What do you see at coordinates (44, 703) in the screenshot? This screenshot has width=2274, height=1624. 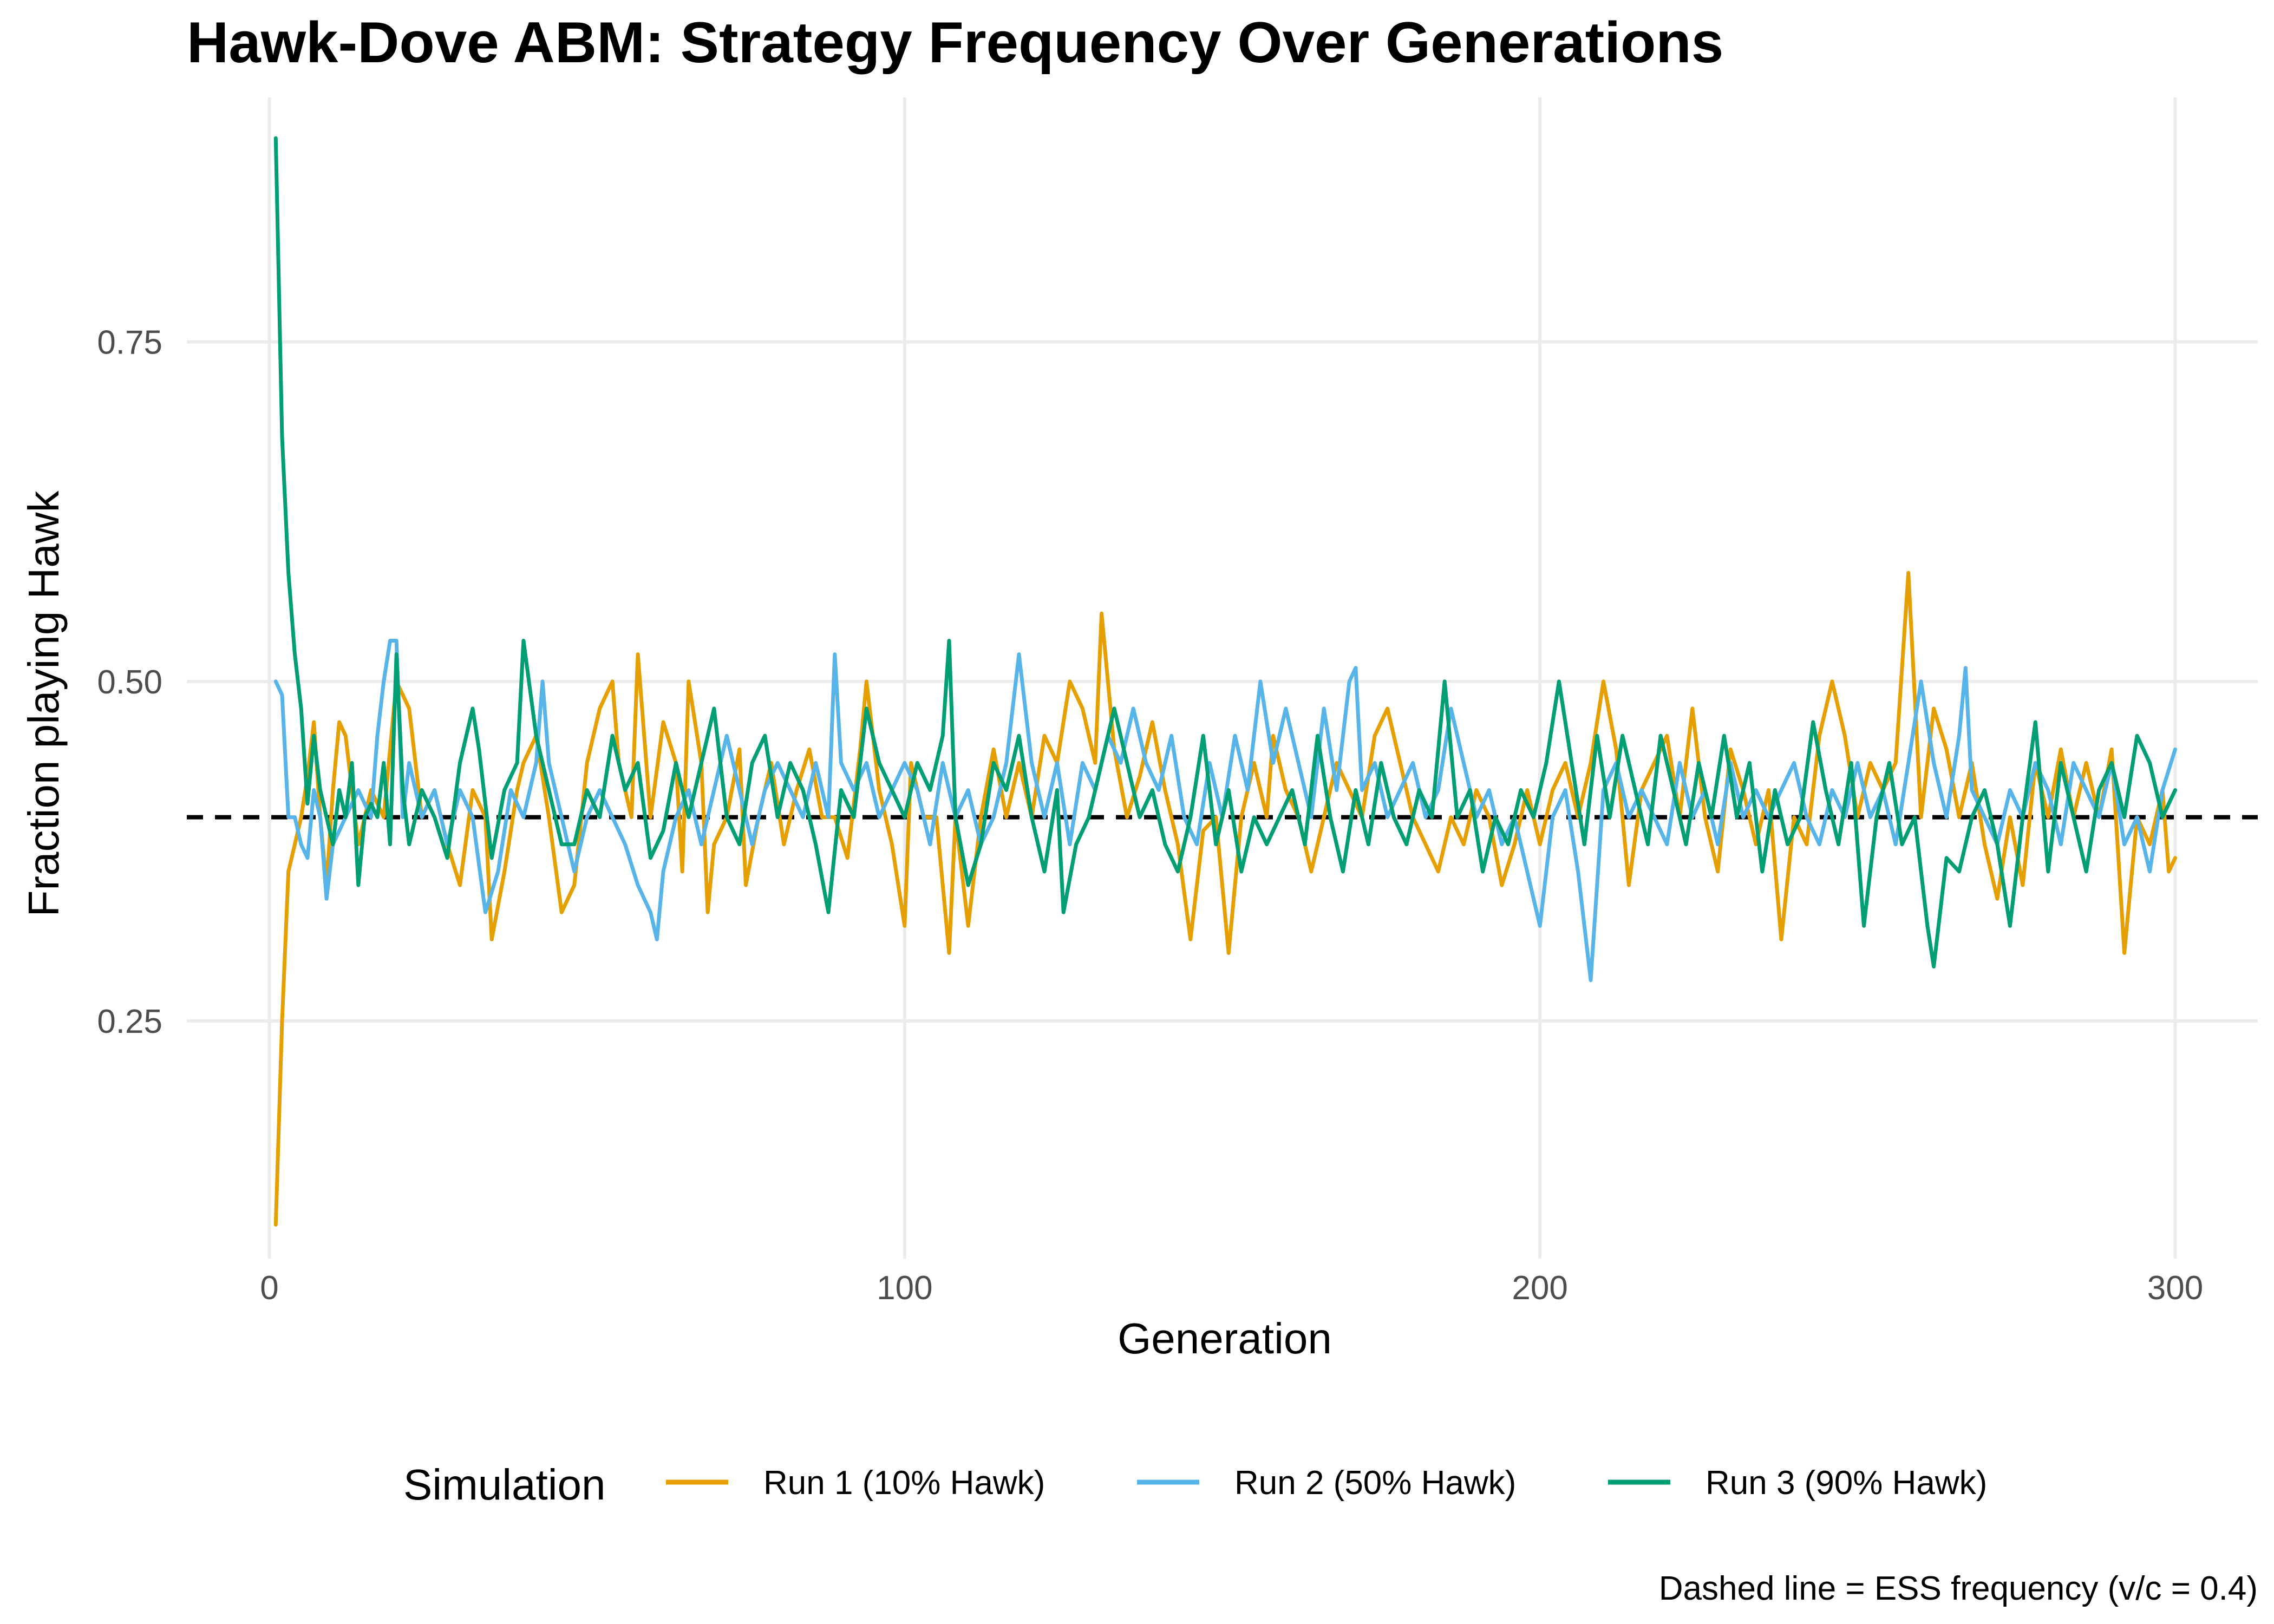 I see `y-axis-title: Fraction playing Hawk` at bounding box center [44, 703].